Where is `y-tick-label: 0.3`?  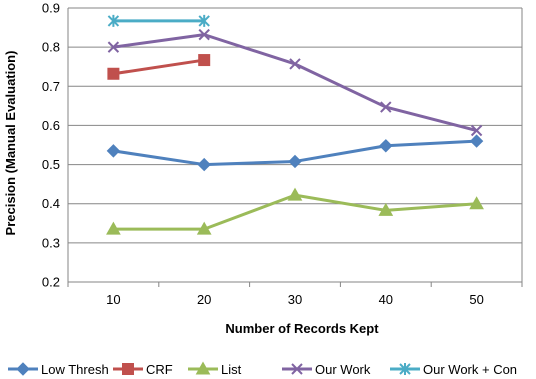
y-tick-label: 0.3 is located at coordinates (51, 242).